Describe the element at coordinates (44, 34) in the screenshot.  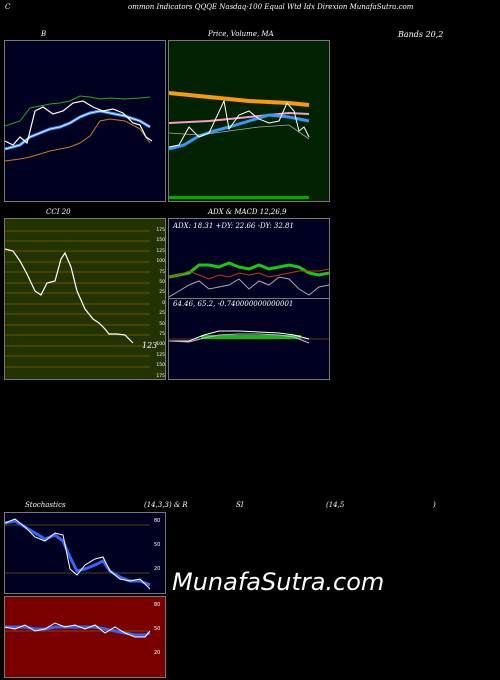
I see `bollinger-label: B` at that location.